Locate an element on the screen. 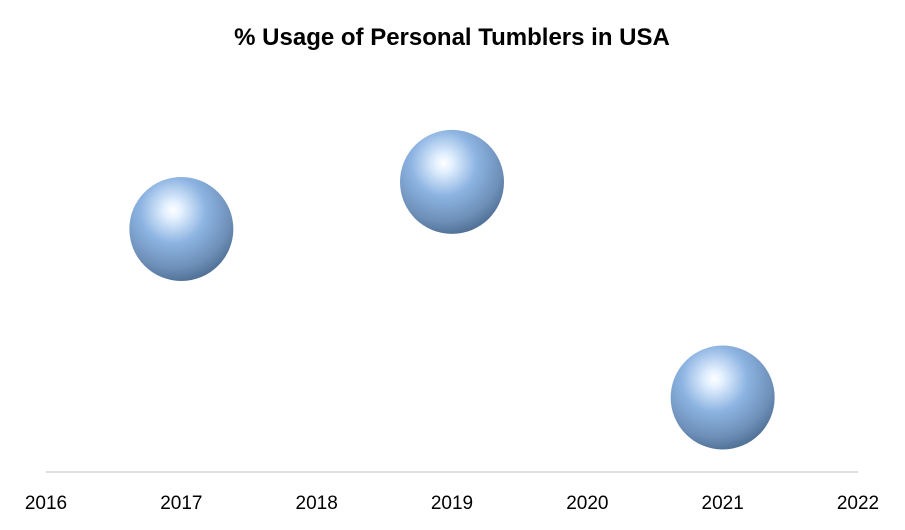 This screenshot has width=905, height=530. x-tick-label: 2016 is located at coordinates (46, 503).